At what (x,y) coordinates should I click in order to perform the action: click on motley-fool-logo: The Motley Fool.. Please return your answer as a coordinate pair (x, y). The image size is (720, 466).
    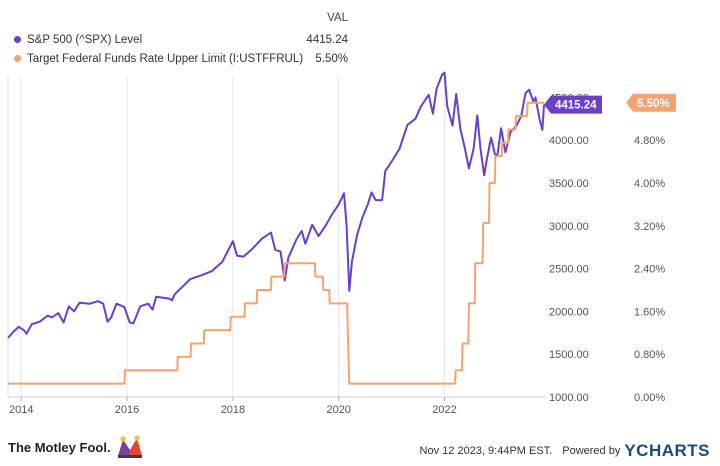
    Looking at the image, I should click on (76, 447).